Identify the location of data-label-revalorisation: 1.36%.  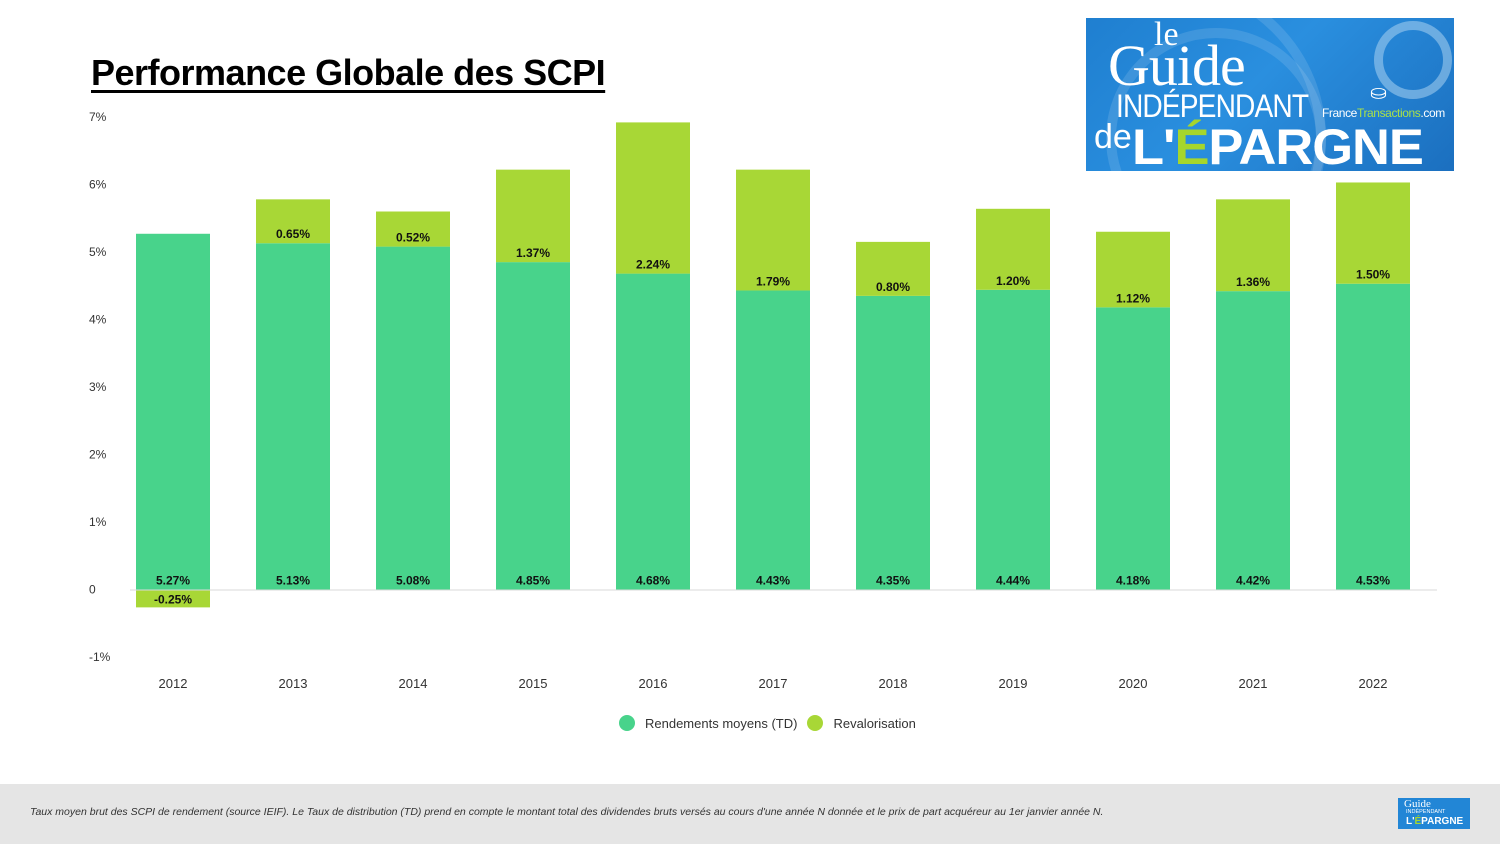
(1253, 282).